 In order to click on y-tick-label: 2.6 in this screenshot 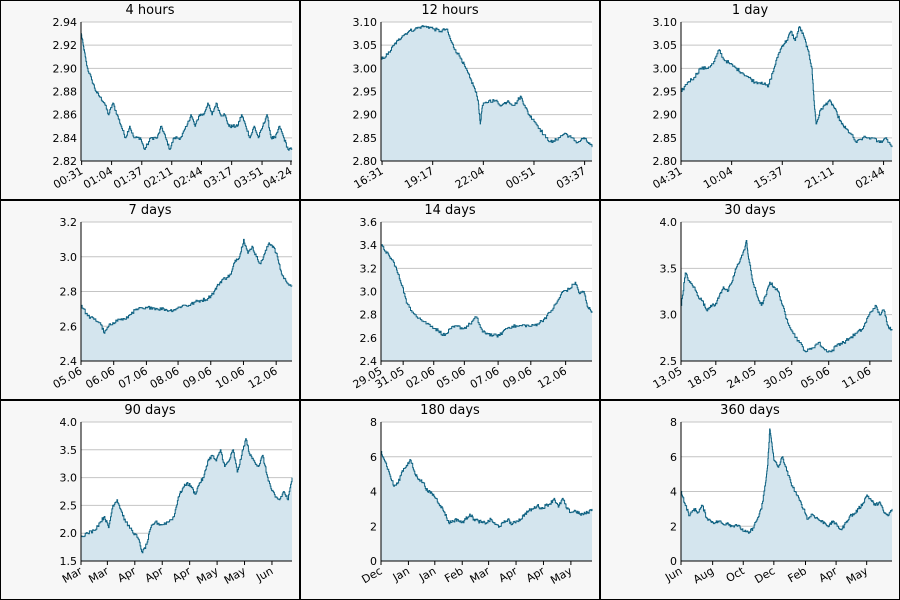, I will do `click(369, 338)`.